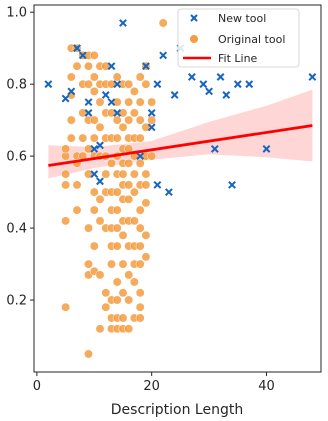 The height and width of the screenshot is (421, 328). I want to click on legend-marker-new-tool, so click(194, 18).